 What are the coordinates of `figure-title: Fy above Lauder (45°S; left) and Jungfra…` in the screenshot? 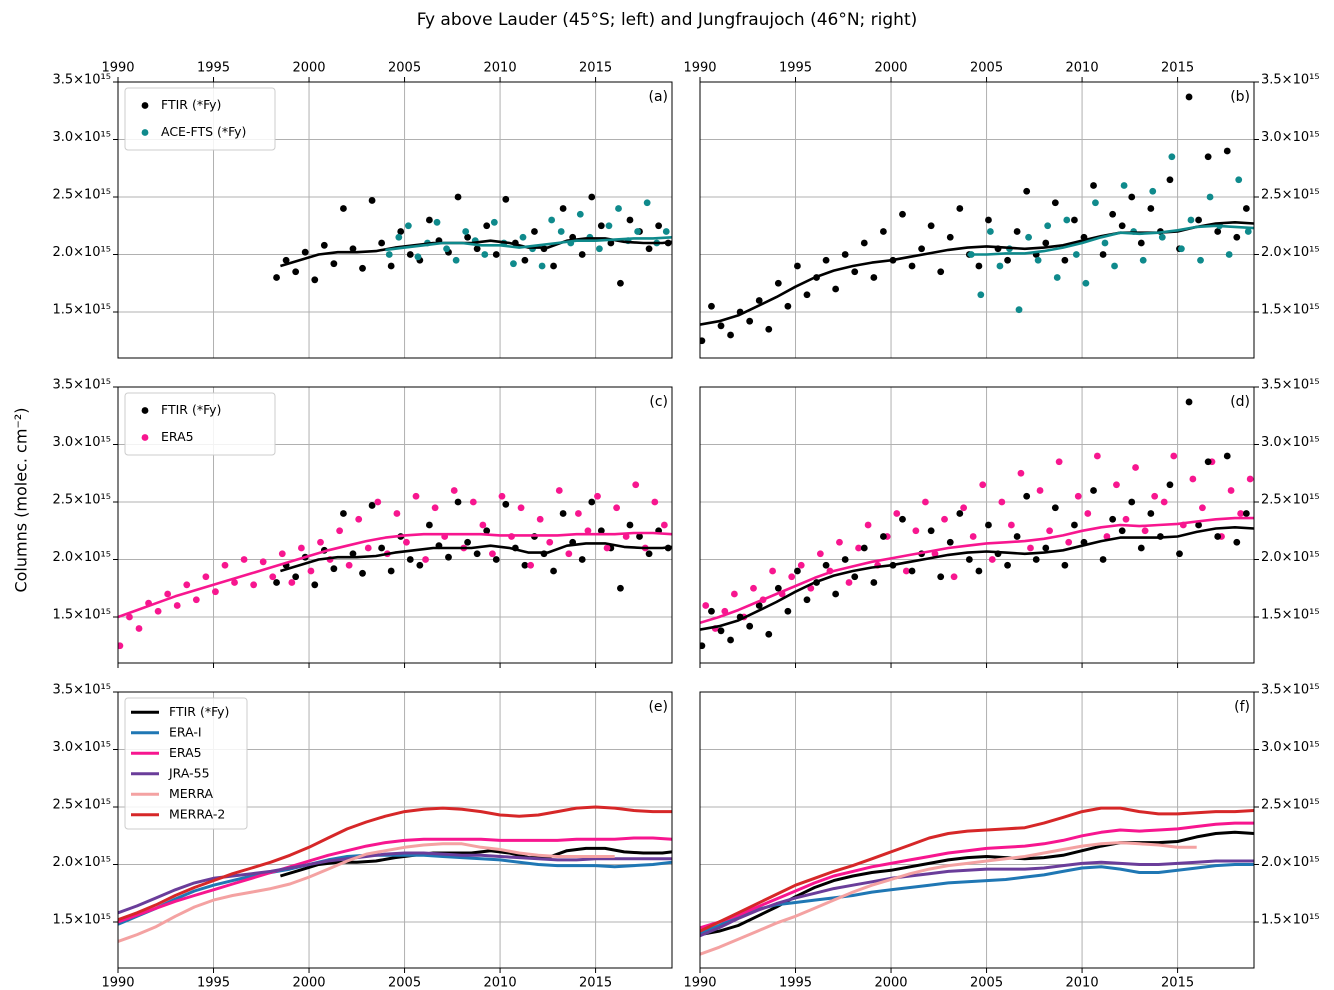 It's located at (667, 20).